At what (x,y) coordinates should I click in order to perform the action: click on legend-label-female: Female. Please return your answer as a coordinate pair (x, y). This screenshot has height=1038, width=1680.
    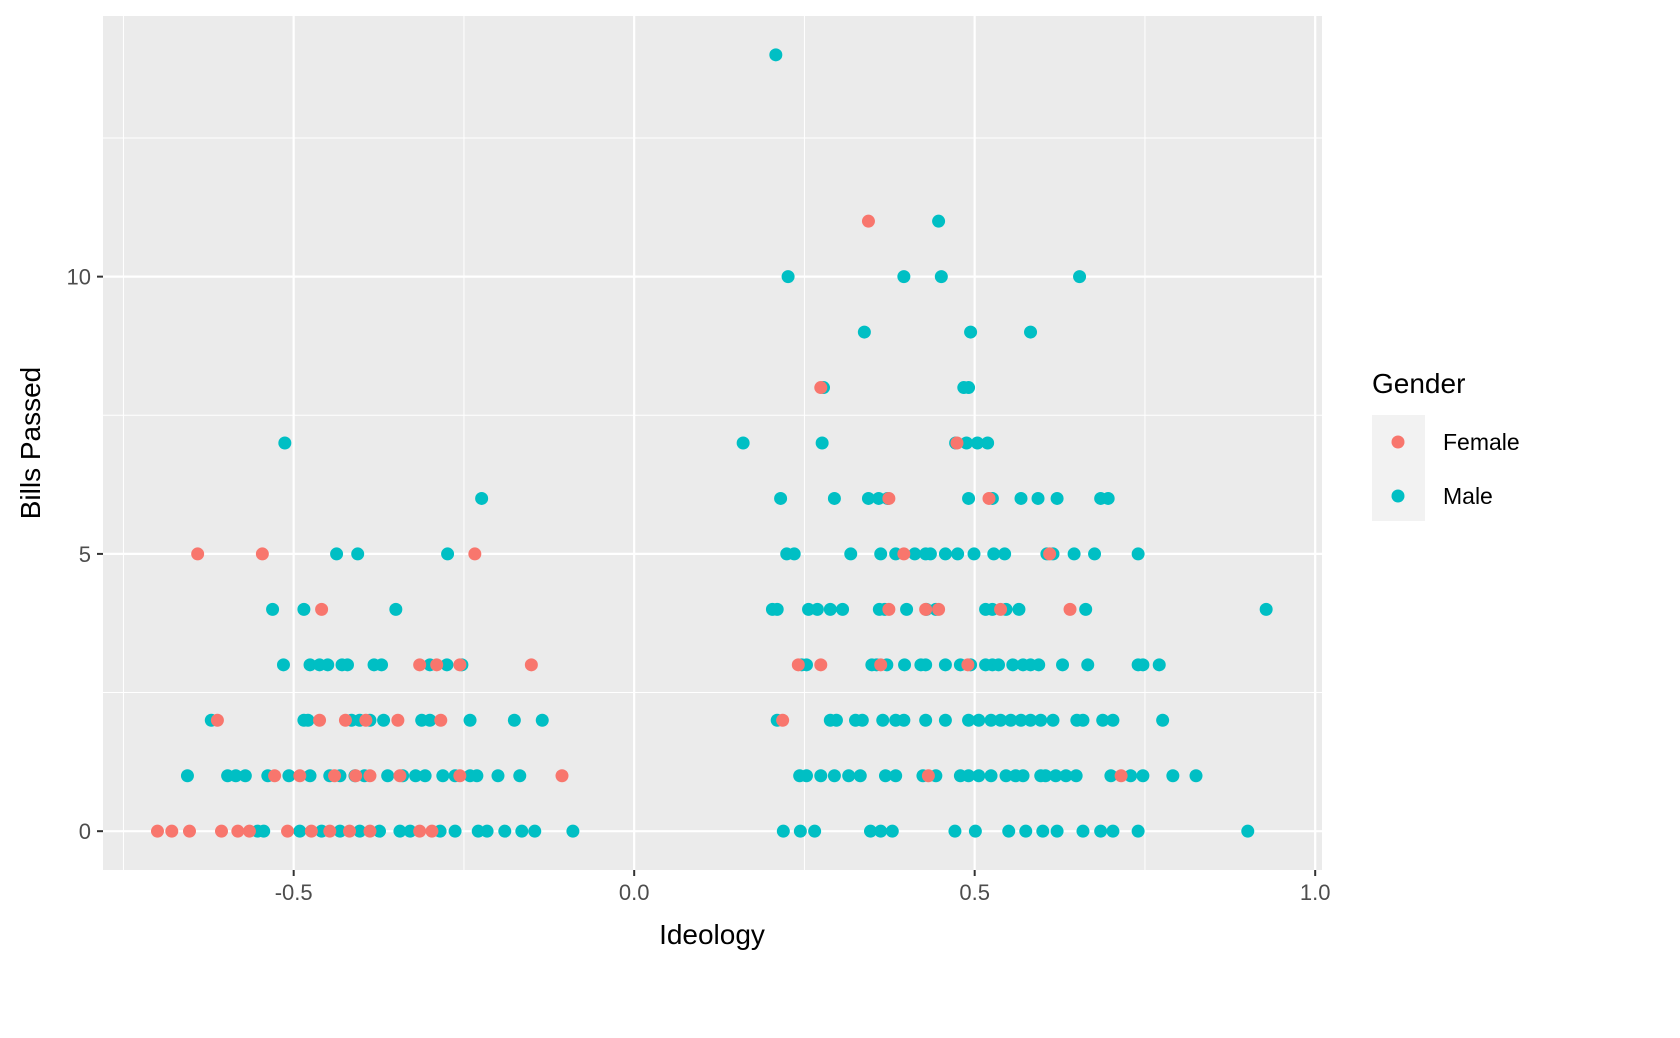
    Looking at the image, I should click on (1481, 442).